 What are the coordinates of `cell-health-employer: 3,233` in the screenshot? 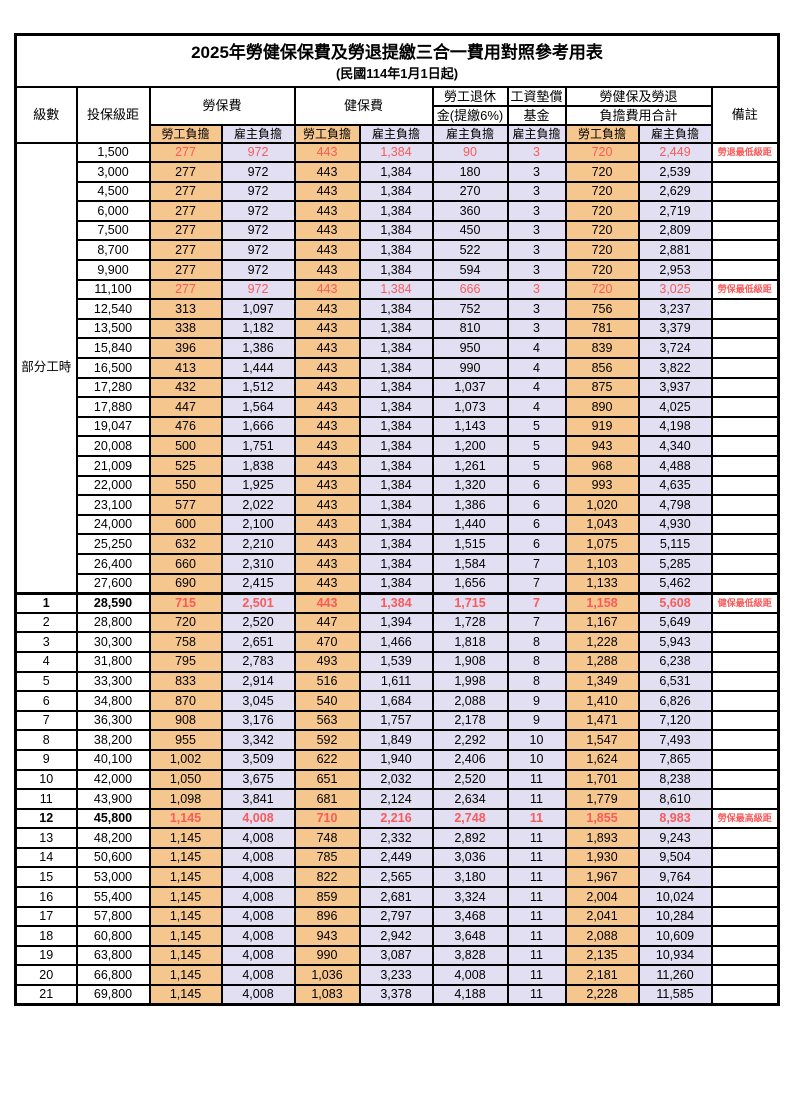 It's located at (396, 975).